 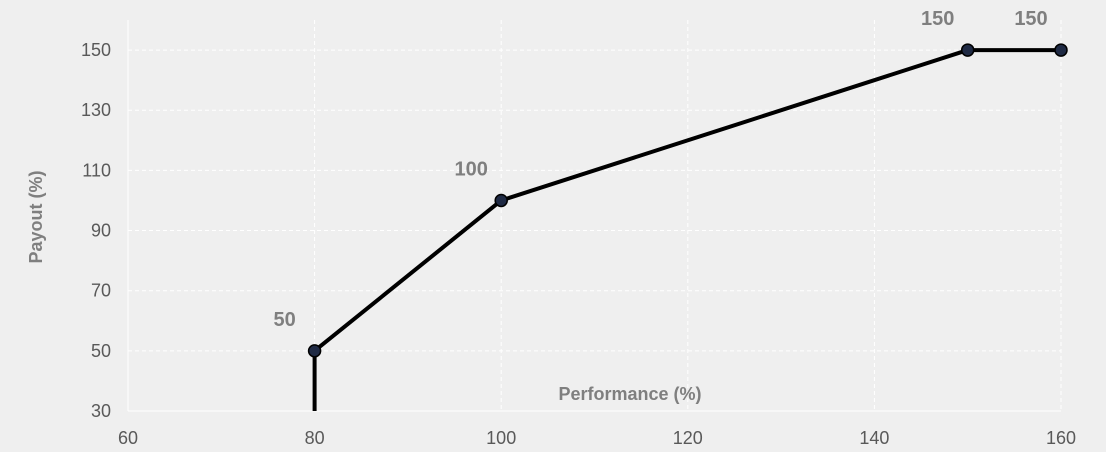 What do you see at coordinates (36, 216) in the screenshot?
I see `y-axis-title: Payout (%)` at bounding box center [36, 216].